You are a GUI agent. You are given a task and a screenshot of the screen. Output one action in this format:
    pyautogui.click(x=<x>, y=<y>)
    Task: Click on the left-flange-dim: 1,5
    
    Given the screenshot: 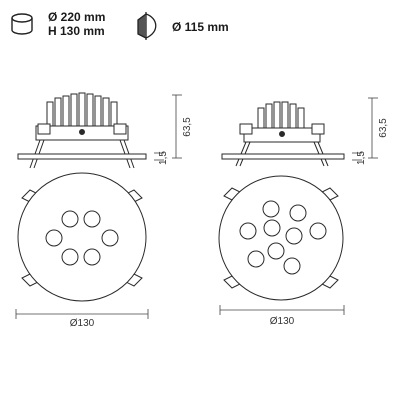 What is the action you would take?
    pyautogui.click(x=163, y=158)
    